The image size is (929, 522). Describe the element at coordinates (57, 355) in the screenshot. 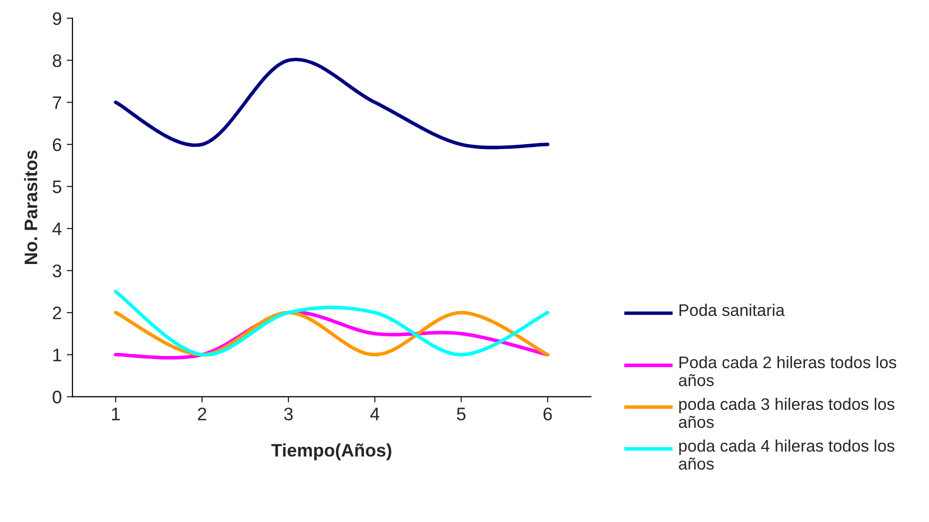

I see `y-tick-label: 1` at that location.